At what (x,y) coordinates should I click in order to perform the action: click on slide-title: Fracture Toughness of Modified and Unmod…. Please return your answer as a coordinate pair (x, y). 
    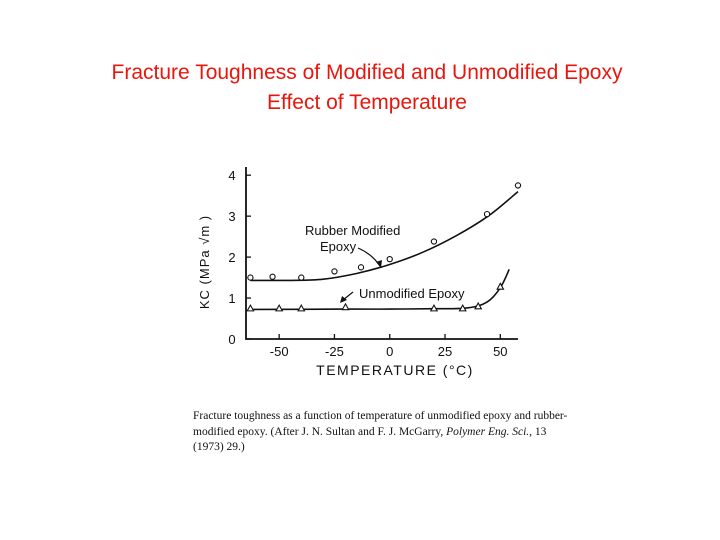
    Looking at the image, I should click on (360, 88).